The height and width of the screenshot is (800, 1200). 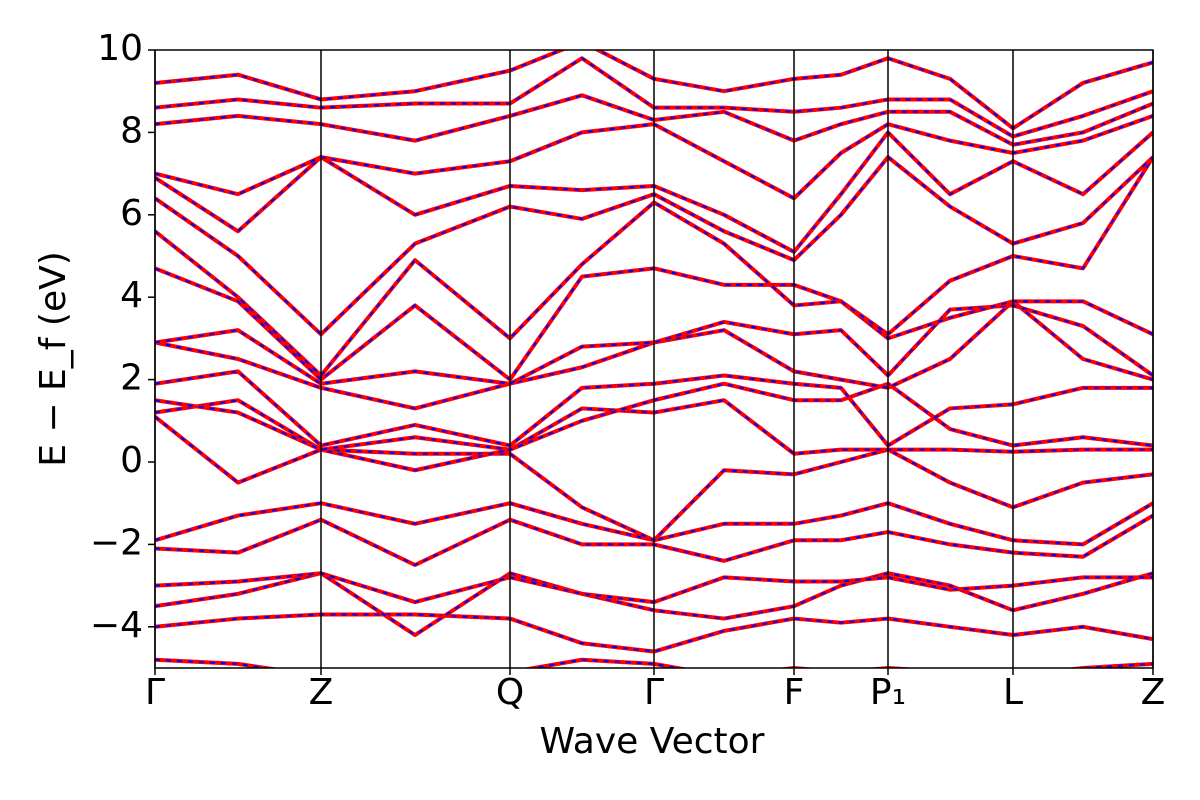 What do you see at coordinates (888, 692) in the screenshot?
I see `x-tick-label: P₁` at bounding box center [888, 692].